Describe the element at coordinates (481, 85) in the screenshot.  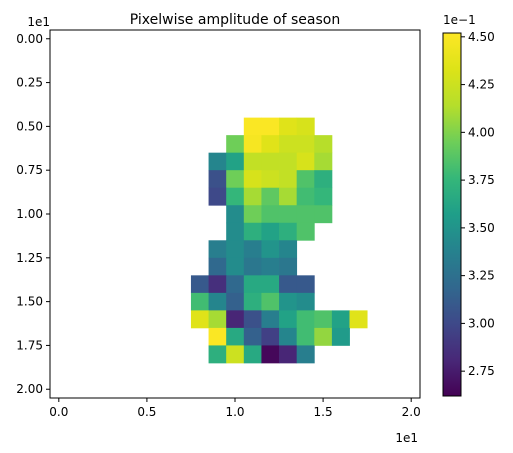
I see `colorbar-tick-label: 4.25` at that location.